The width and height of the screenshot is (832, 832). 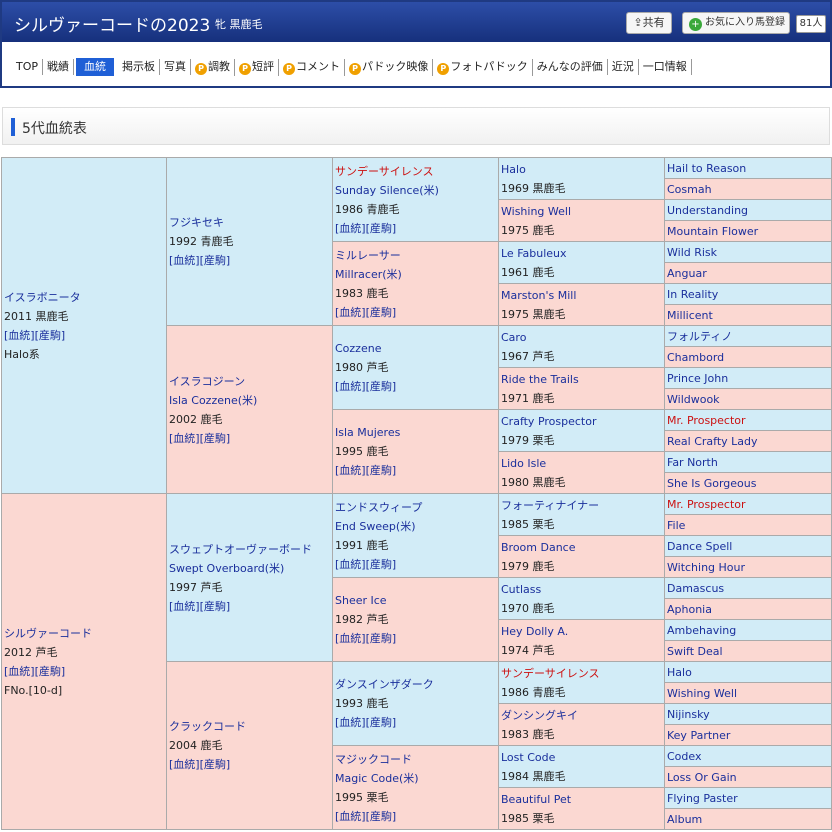 I want to click on horse-name: Cutlass, so click(x=521, y=589).